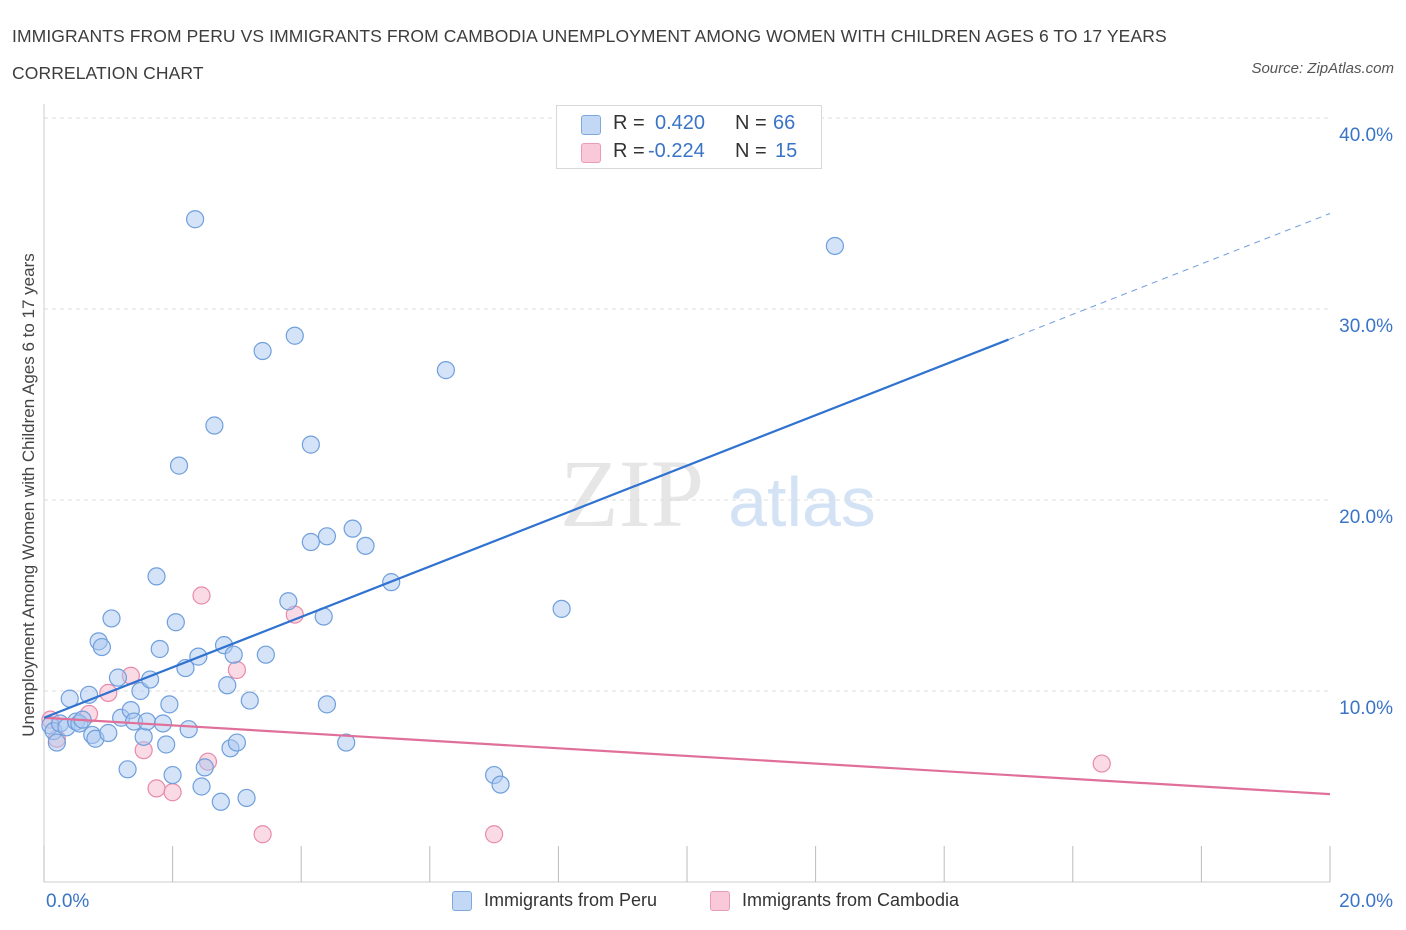  I want to click on legend-r-label-cambodia: R =, so click(629, 151).